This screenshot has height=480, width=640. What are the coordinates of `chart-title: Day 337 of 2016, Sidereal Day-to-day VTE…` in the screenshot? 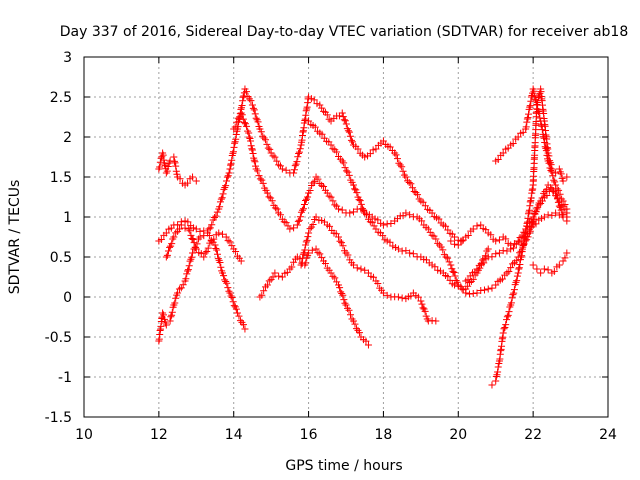 It's located at (344, 32).